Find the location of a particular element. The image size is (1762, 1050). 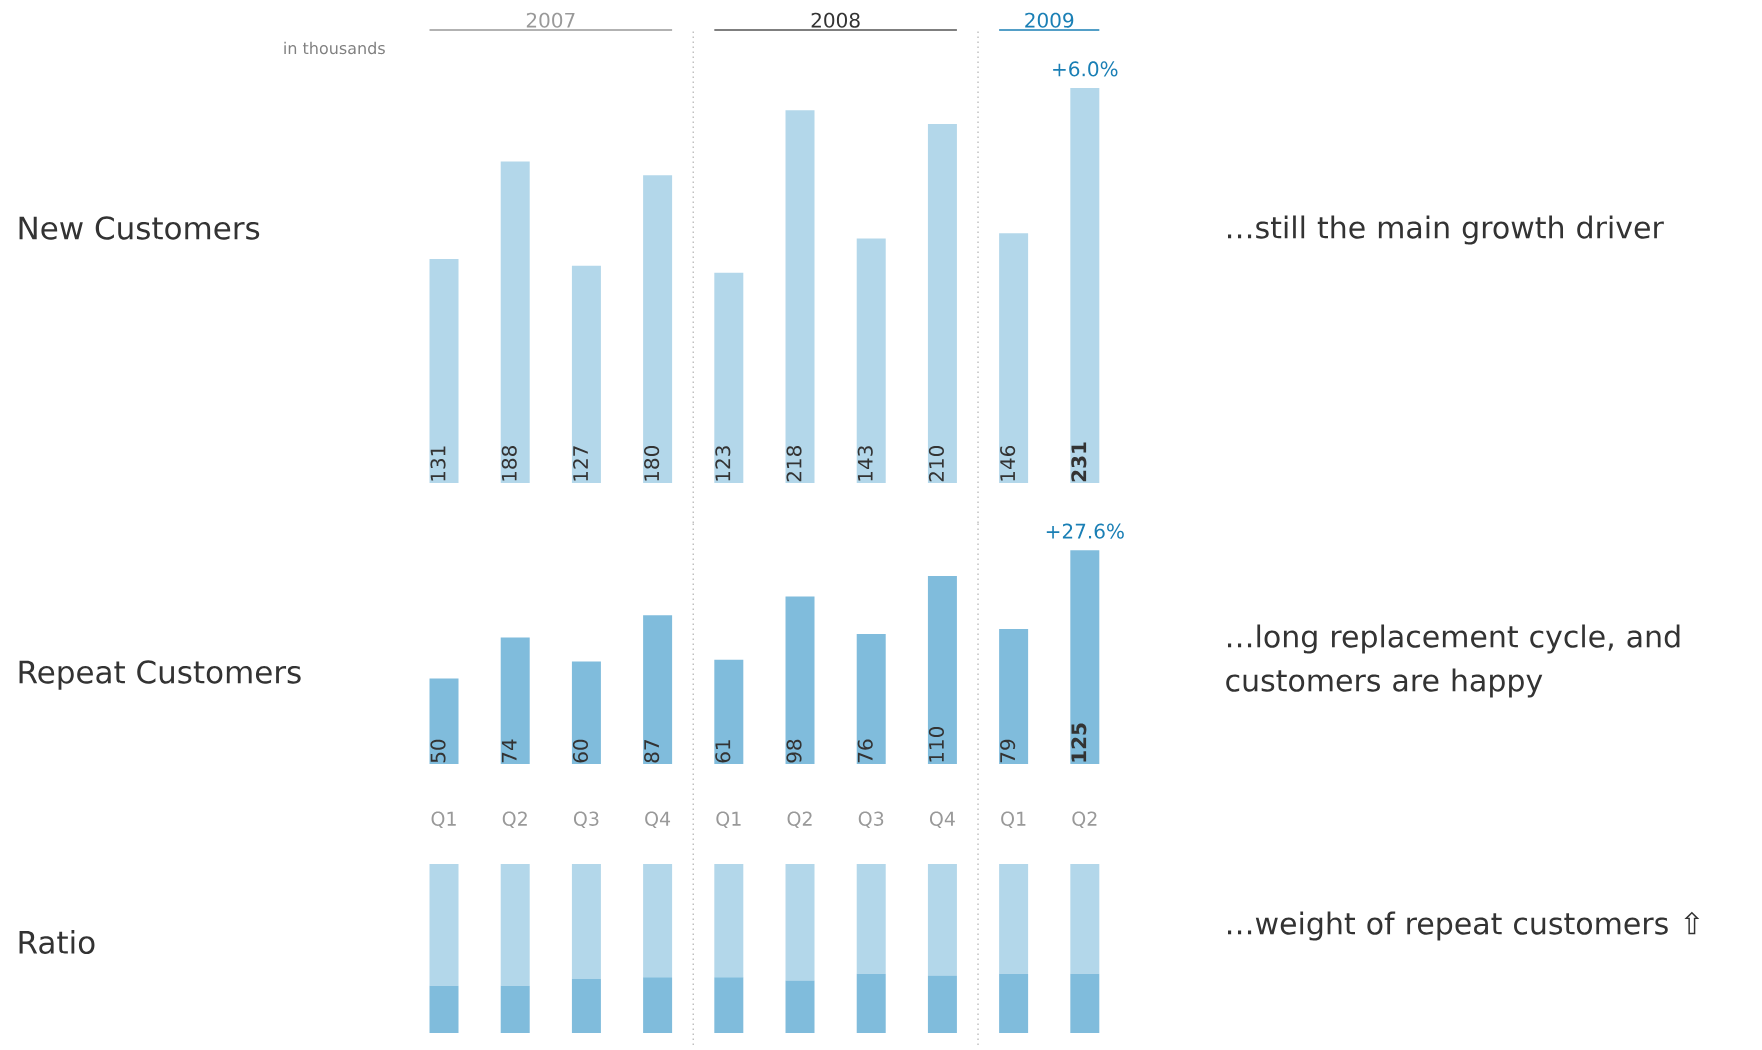

data-label: 123 is located at coordinates (723, 463).